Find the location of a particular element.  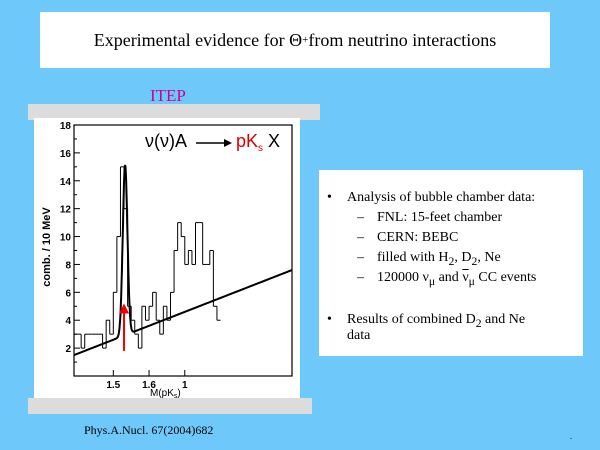

slide-title-rest: from neutrino interactions is located at coordinates (402, 39).